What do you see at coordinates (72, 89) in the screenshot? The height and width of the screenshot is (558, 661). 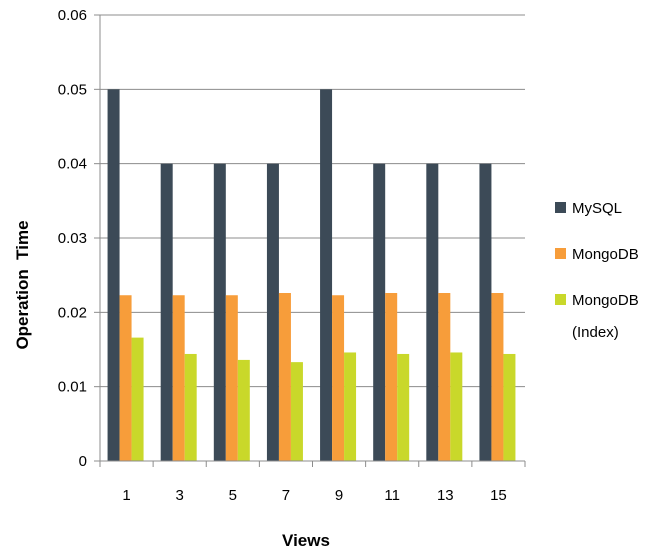 I see `y-tick-label: 0.05` at bounding box center [72, 89].